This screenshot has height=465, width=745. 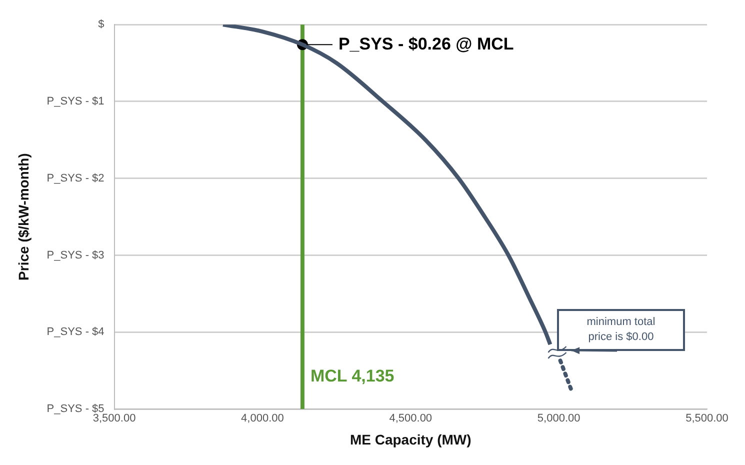 I want to click on x-tick-label: 4,500.00, so click(x=410, y=418).